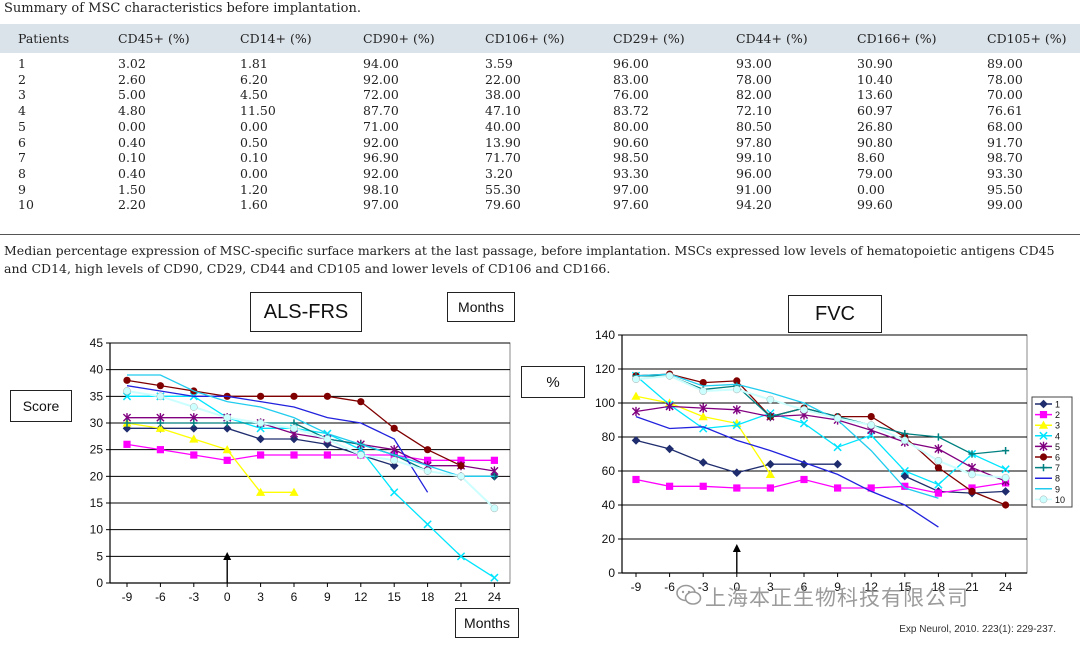 The image size is (1080, 645). Describe the element at coordinates (381, 63) in the screenshot. I see `table-cell: 94.00` at that location.